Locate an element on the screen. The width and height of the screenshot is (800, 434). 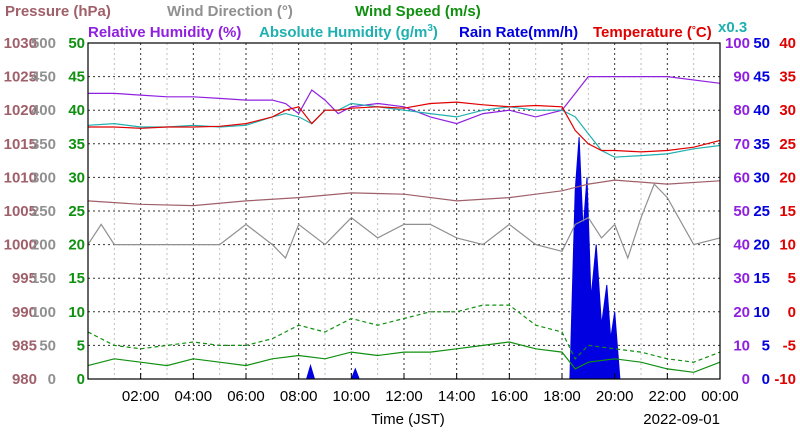
y-tick-label-temp: -5 is located at coordinates (789, 345).